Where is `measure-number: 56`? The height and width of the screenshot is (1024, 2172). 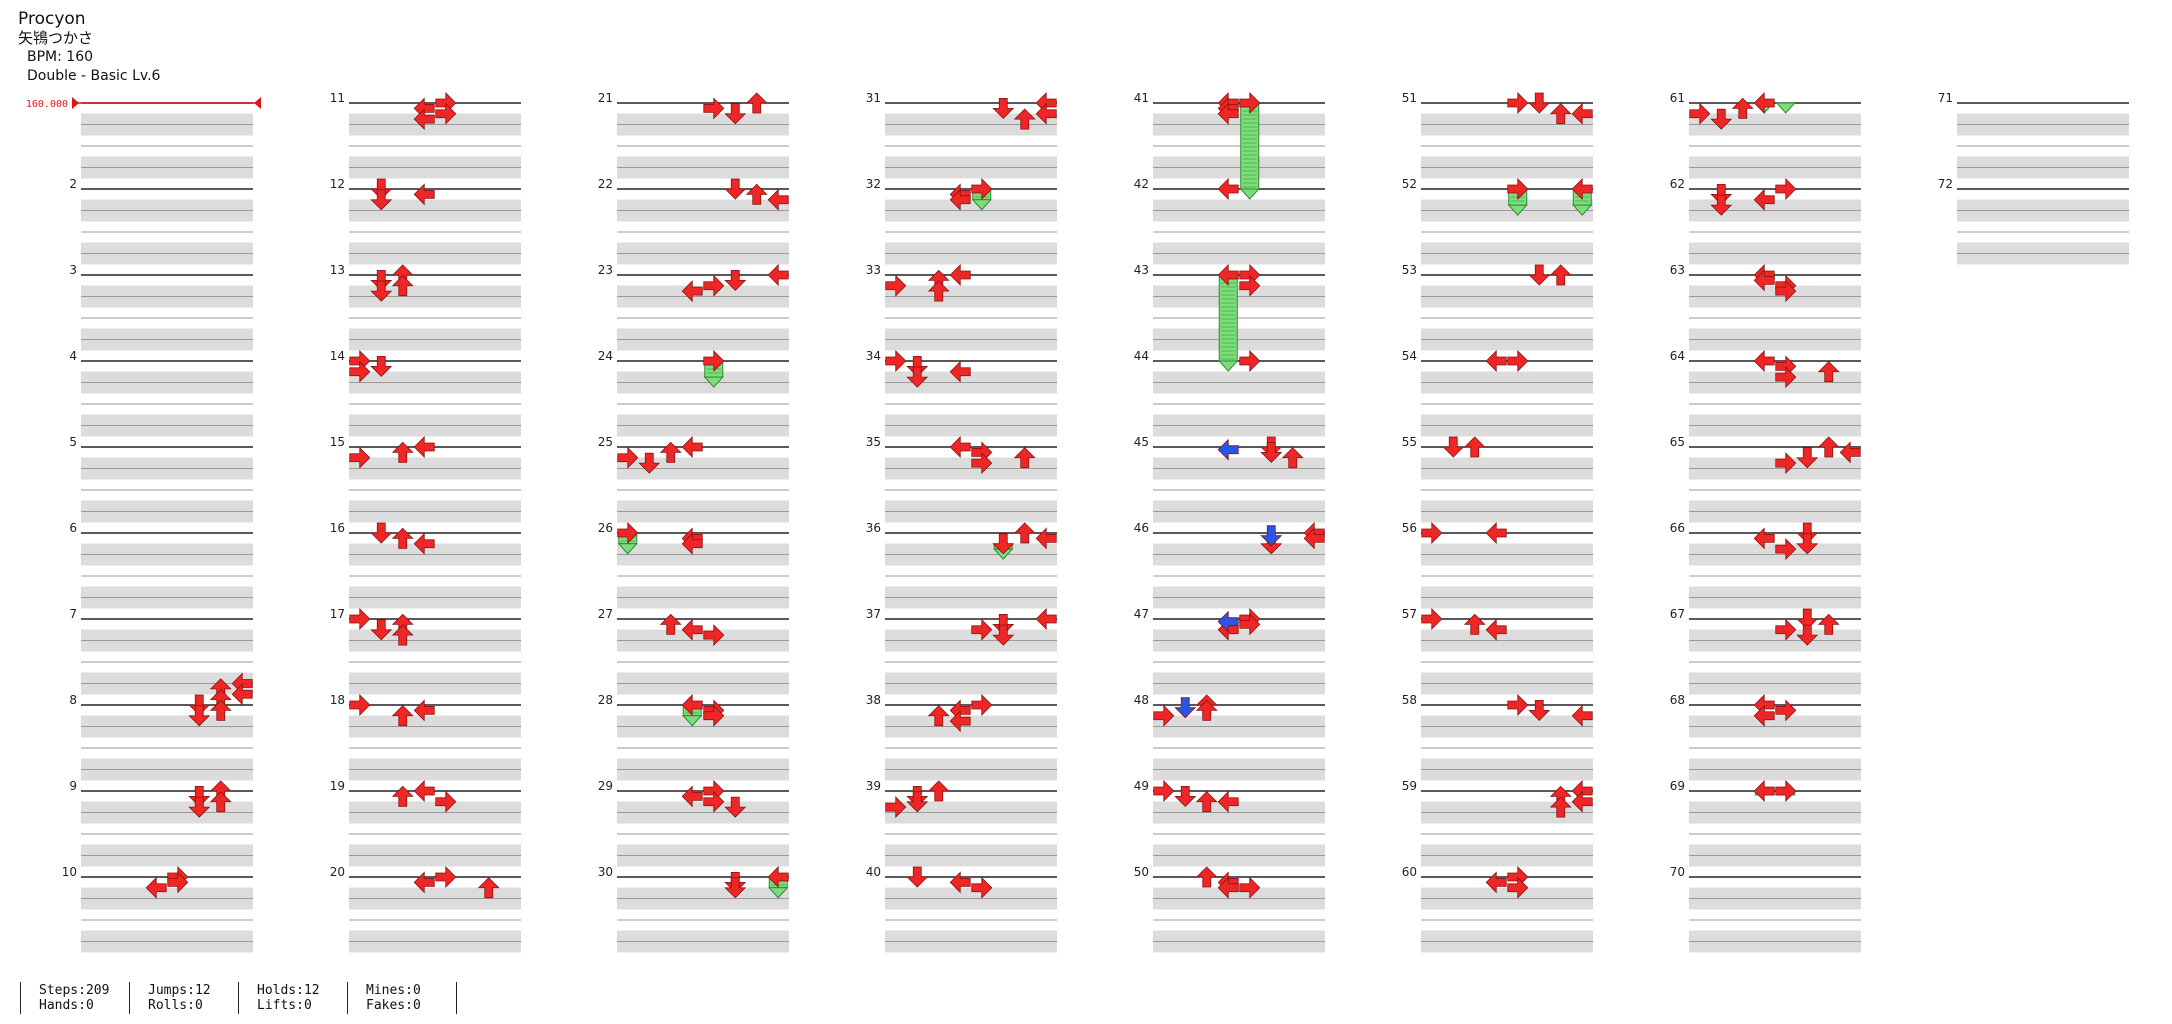 measure-number: 56 is located at coordinates (1409, 528).